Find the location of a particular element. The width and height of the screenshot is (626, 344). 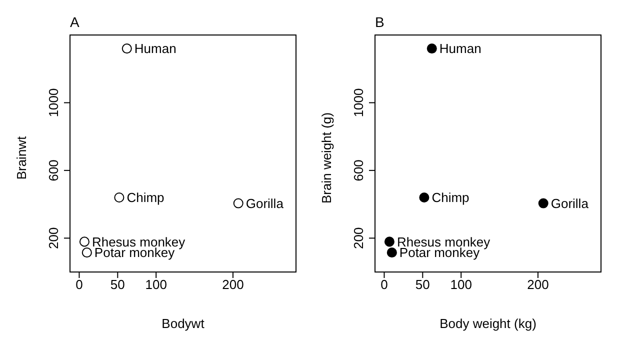

y-axis-title: Brain weight (g) is located at coordinates (326, 158).